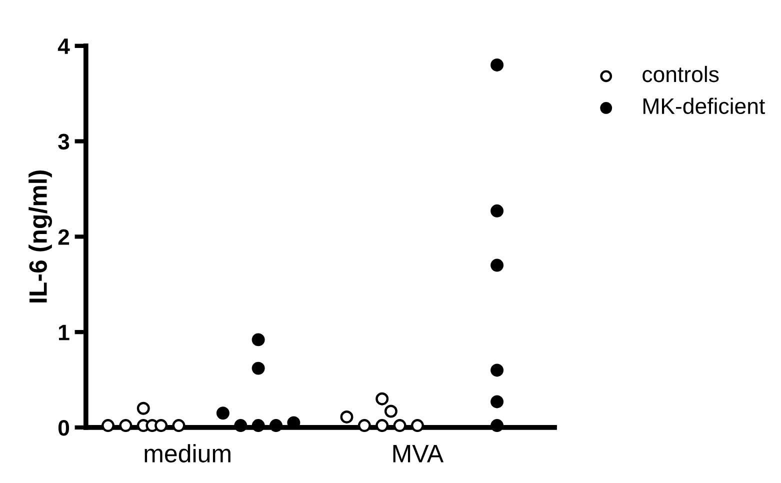 This screenshot has height=483, width=781. I want to click on y-tick-label: 3, so click(64, 142).